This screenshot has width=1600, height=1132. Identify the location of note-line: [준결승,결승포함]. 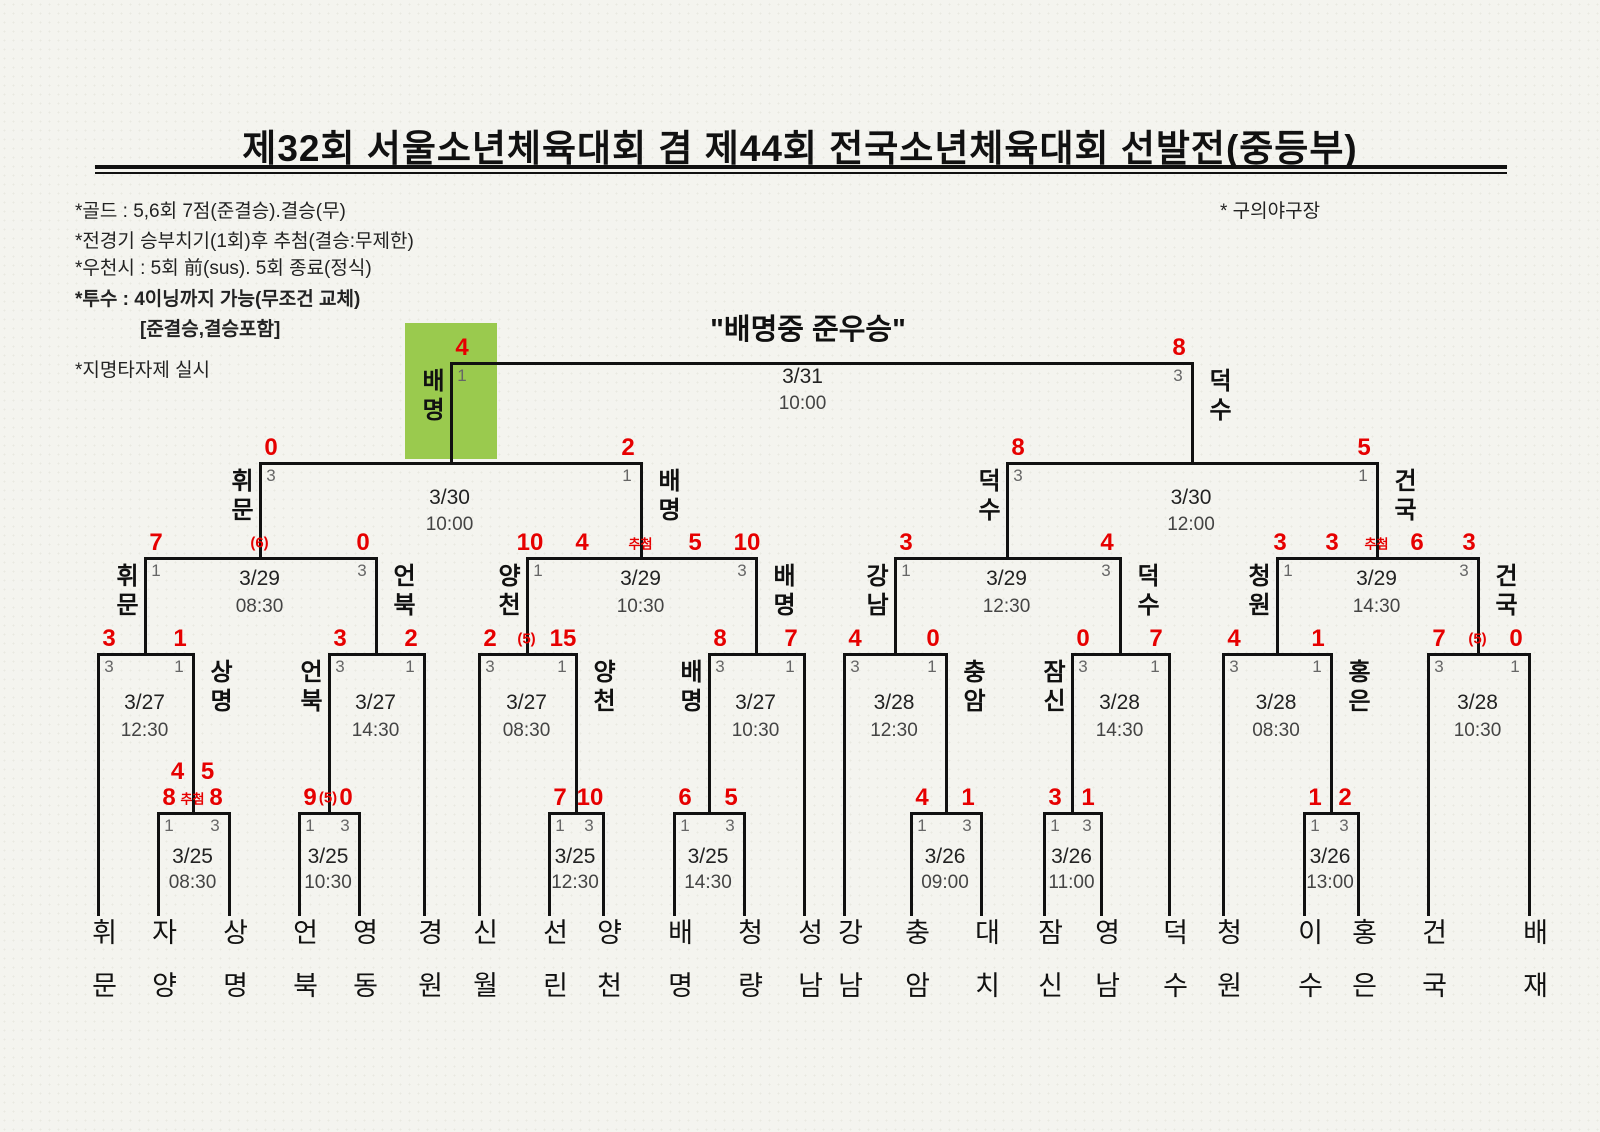
(210, 329).